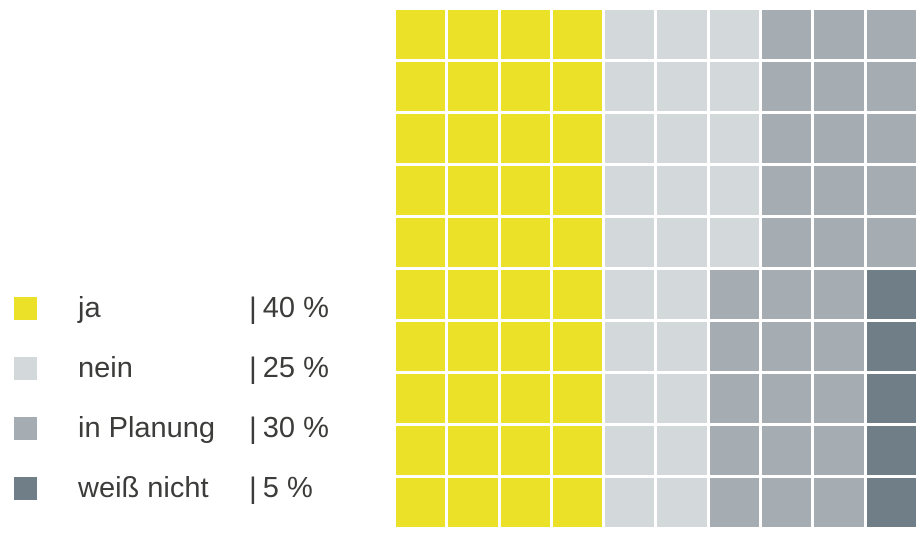 The height and width of the screenshot is (539, 922). Describe the element at coordinates (295, 428) in the screenshot. I see `legend-value: 30 %` at that location.